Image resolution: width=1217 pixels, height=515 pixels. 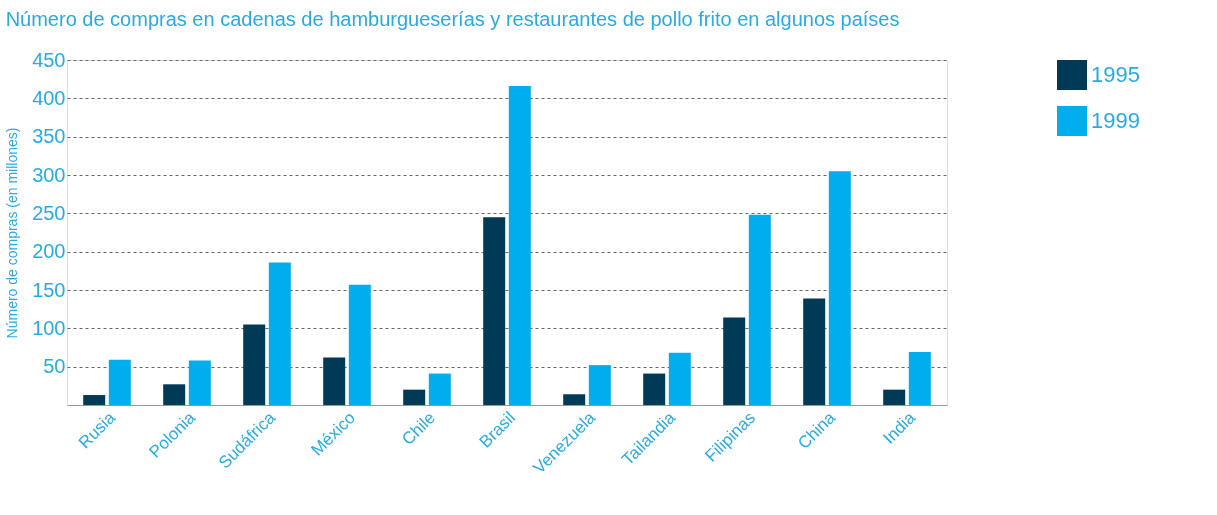 What do you see at coordinates (49, 174) in the screenshot?
I see `y-tick-label: 300` at bounding box center [49, 174].